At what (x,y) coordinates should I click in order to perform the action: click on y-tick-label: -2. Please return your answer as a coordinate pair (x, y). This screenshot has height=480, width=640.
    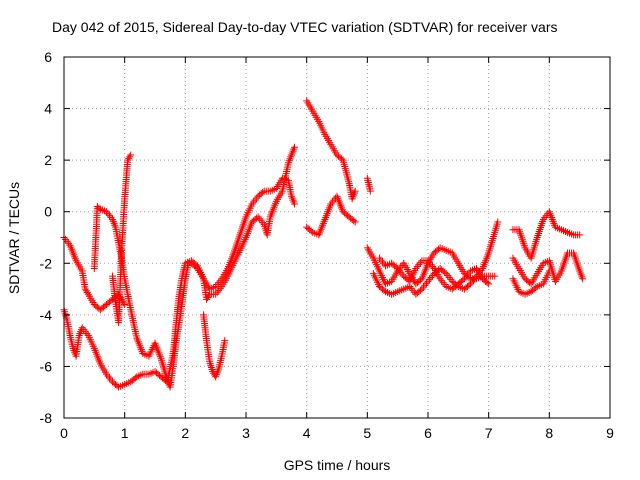
    Looking at the image, I should click on (46, 263).